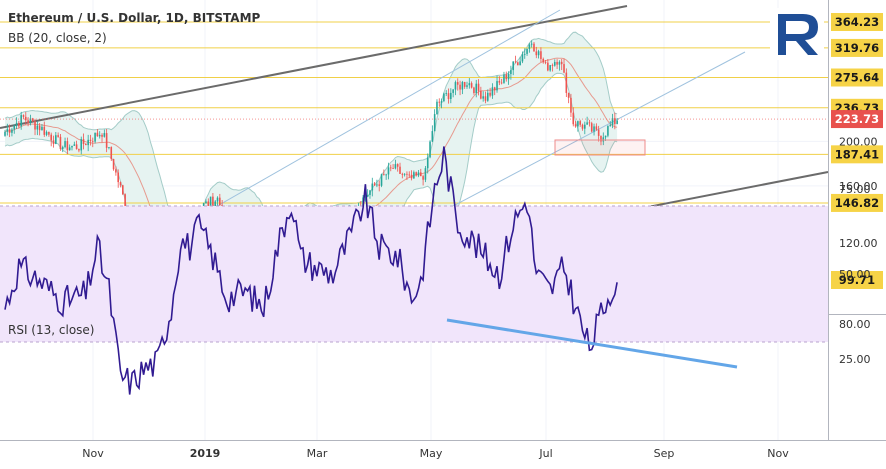 This screenshot has height=469, width=886. Describe the element at coordinates (857, 119) in the screenshot. I see `current-price-label: 223.73` at that location.